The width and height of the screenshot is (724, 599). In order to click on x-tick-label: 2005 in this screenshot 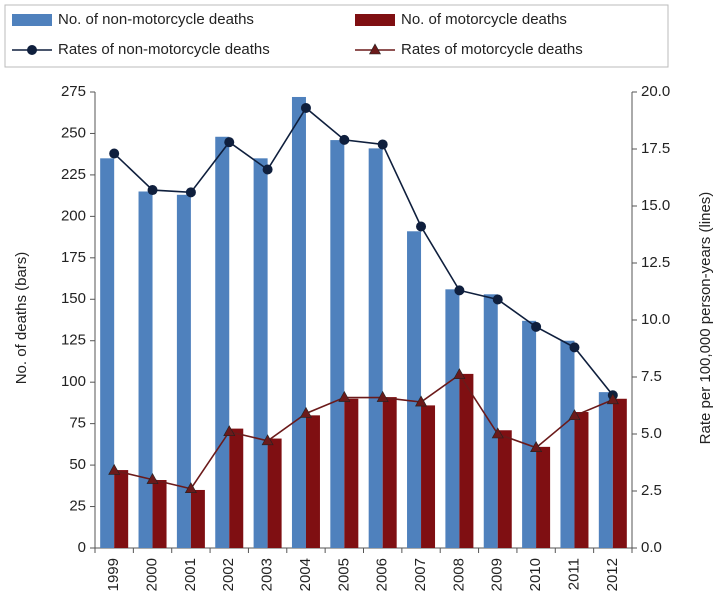, I will do `click(343, 574)`.